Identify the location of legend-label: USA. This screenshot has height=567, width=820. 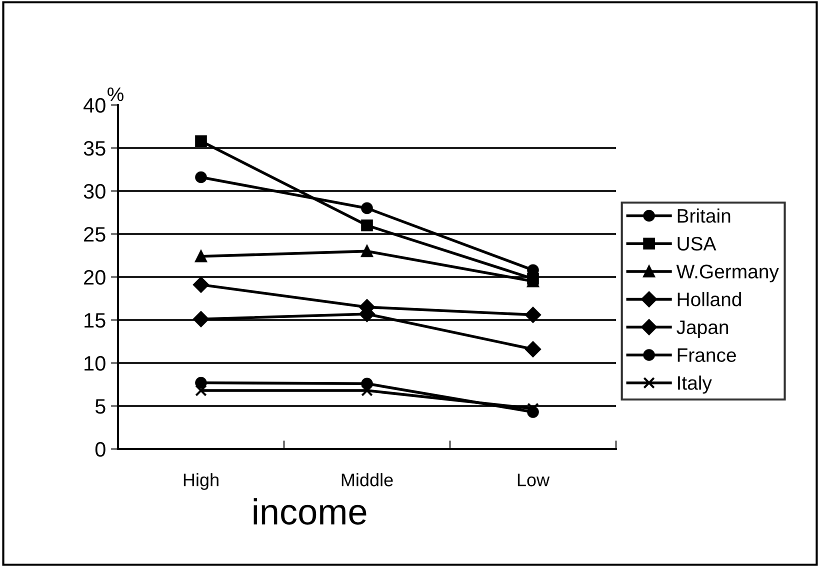
(697, 243).